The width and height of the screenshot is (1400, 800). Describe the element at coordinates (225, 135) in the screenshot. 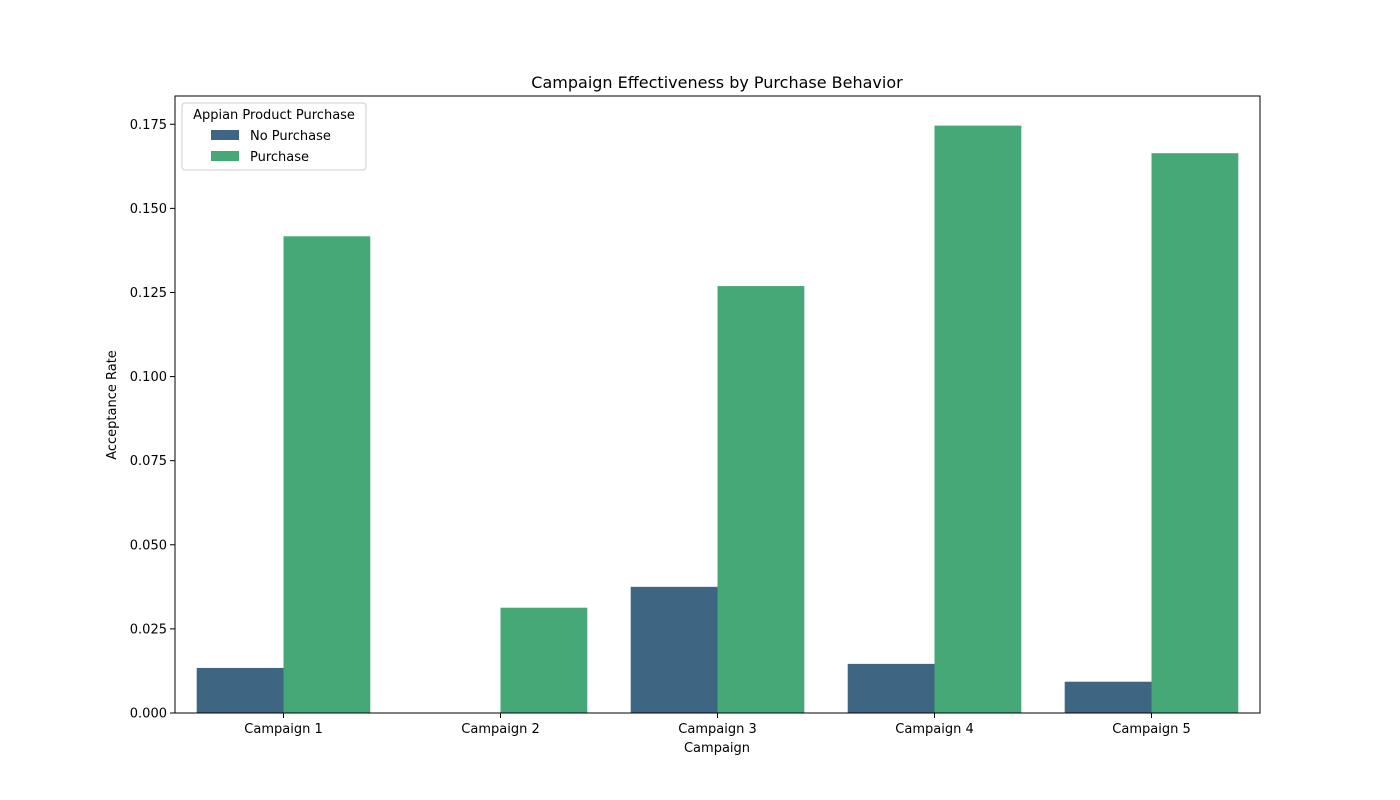

I see `legend-swatch-no-purchase` at that location.